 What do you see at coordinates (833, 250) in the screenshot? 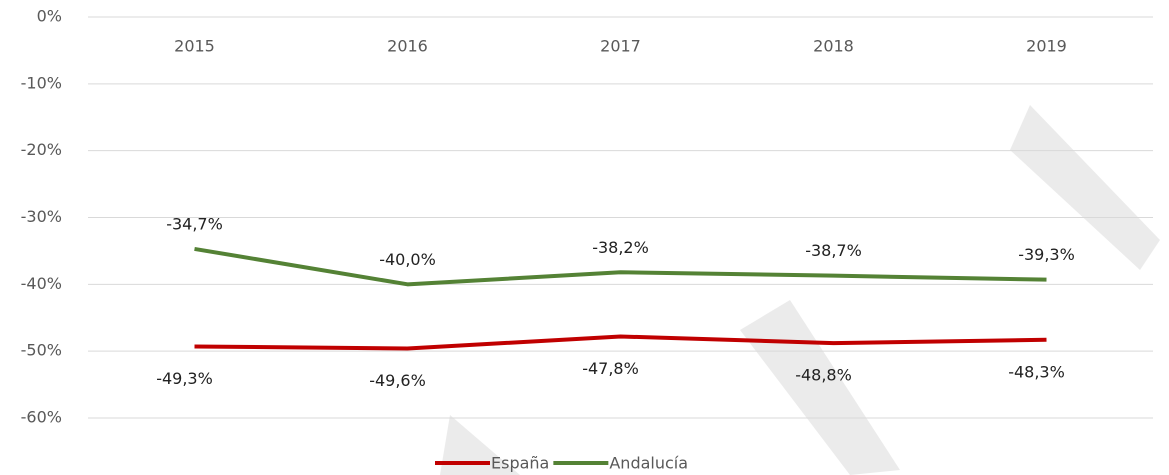
I see `data-label: -38,7%` at bounding box center [833, 250].